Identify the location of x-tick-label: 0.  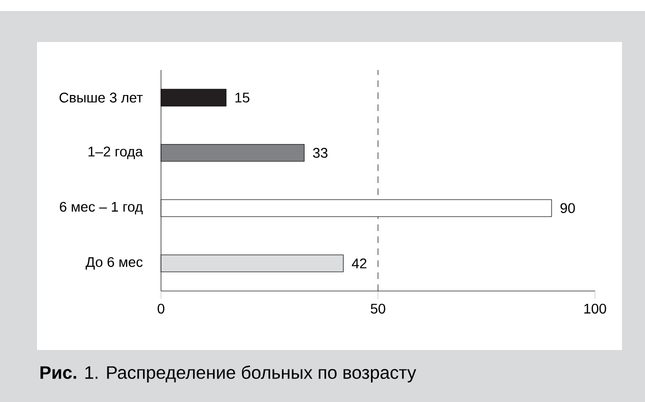
(161, 309).